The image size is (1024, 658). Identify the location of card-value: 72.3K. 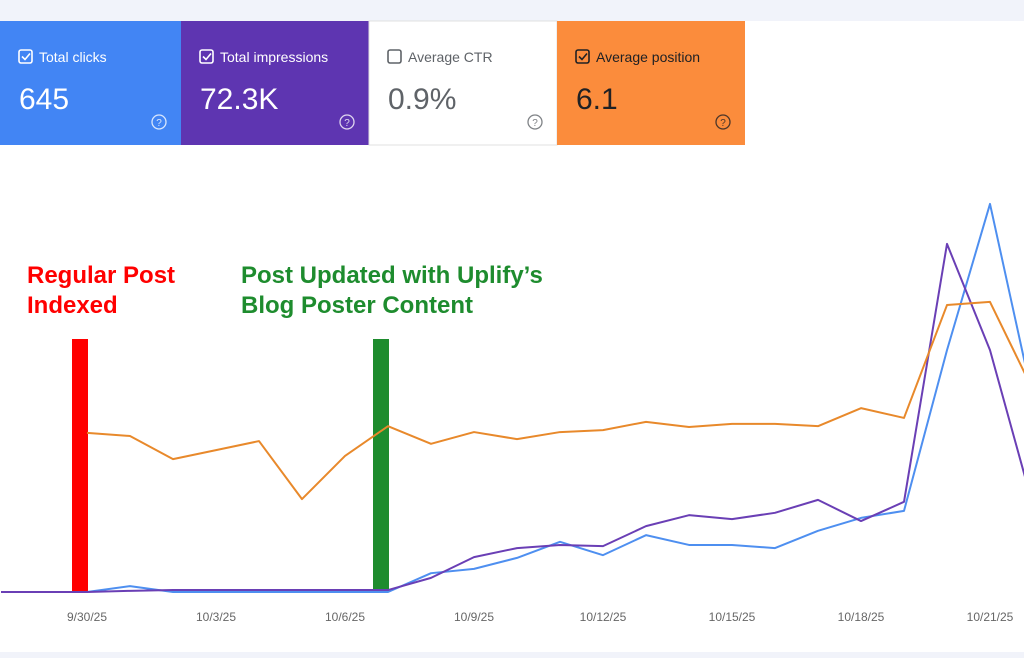
(239, 99).